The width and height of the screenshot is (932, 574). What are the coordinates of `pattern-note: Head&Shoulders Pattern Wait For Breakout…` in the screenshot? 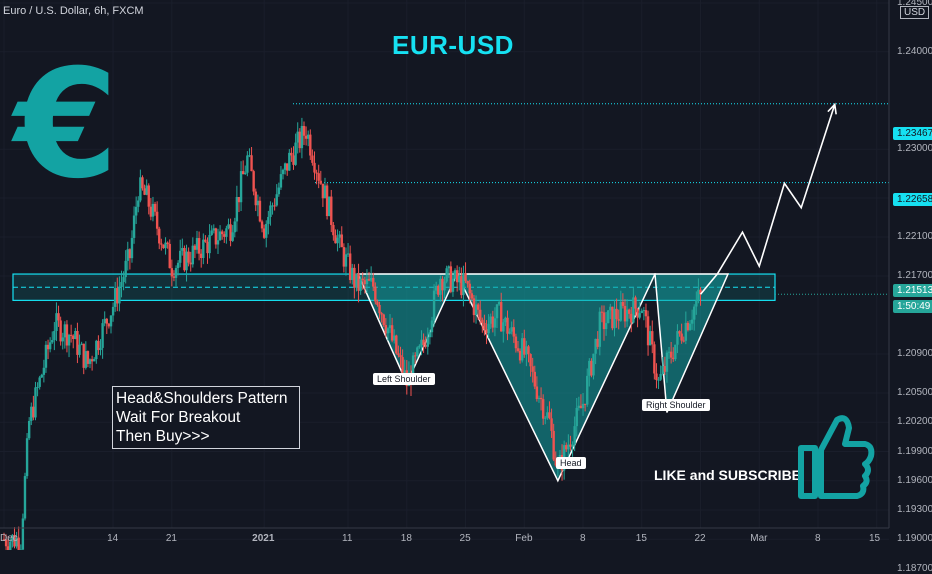 It's located at (206, 417).